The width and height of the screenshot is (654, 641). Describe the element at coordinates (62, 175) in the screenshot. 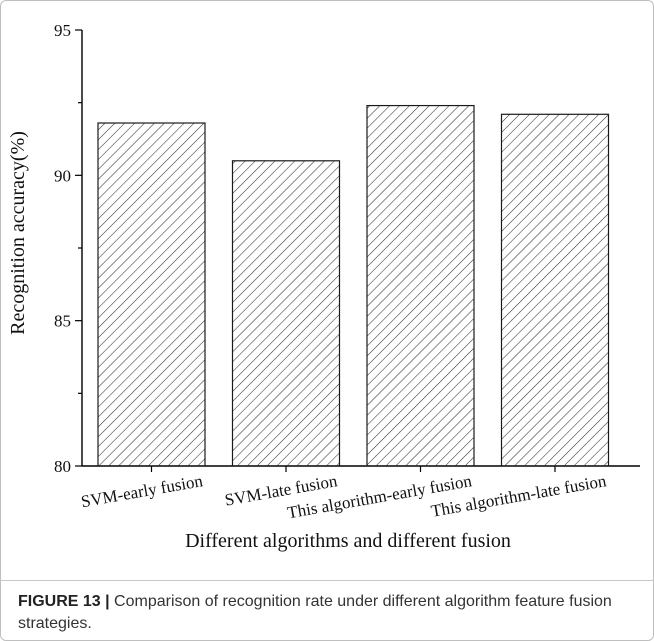

I see `y-tick-label: 90` at that location.